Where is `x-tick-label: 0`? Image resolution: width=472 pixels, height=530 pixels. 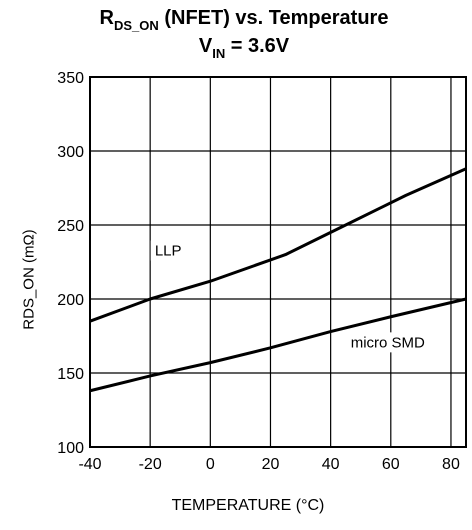
x-tick-label: 0 is located at coordinates (210, 464).